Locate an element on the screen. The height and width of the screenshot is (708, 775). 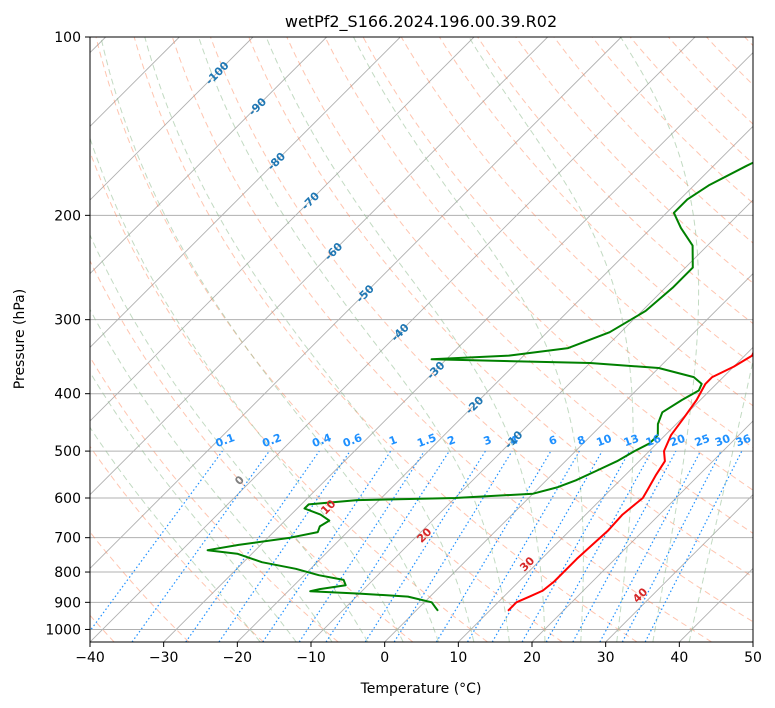
x-axis-label: Temperature (°C) is located at coordinates (421, 689).